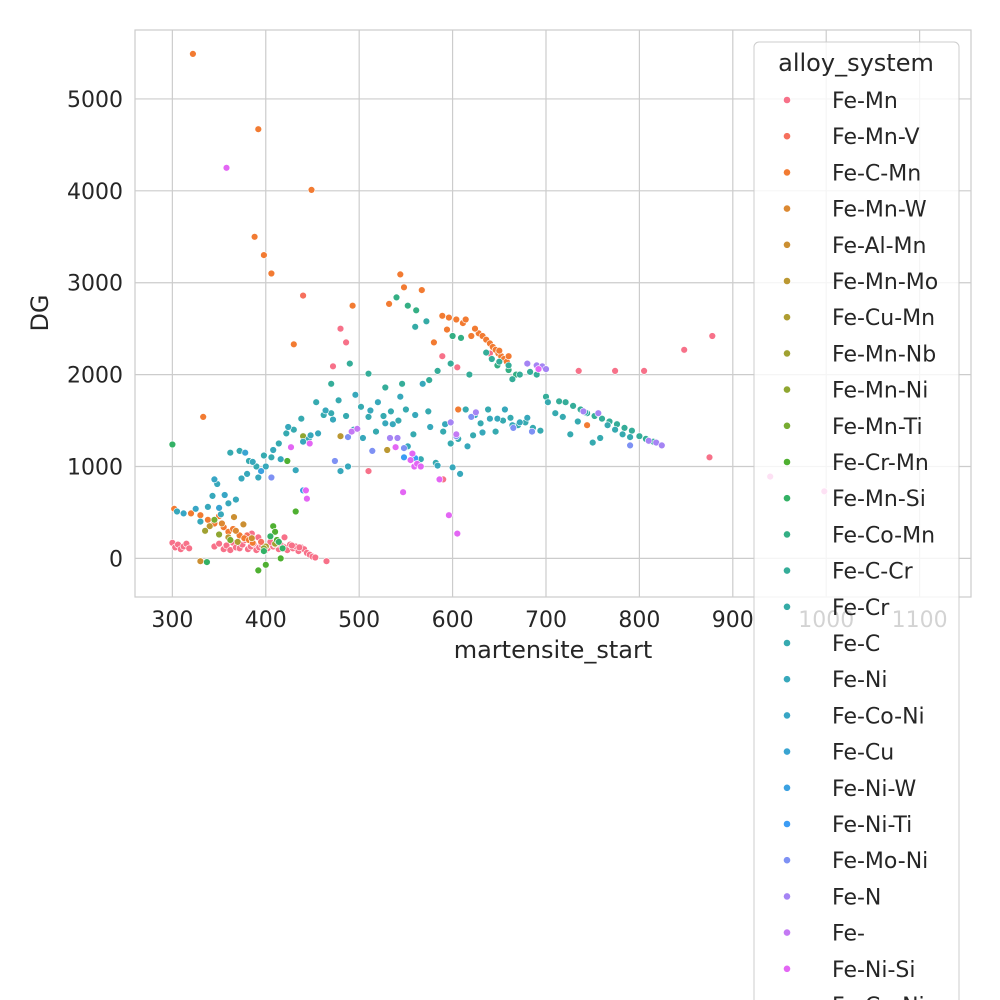 The width and height of the screenshot is (1000, 1000). Describe the element at coordinates (860, 680) in the screenshot. I see `legend-entry-label: Fe-Ni` at that location.